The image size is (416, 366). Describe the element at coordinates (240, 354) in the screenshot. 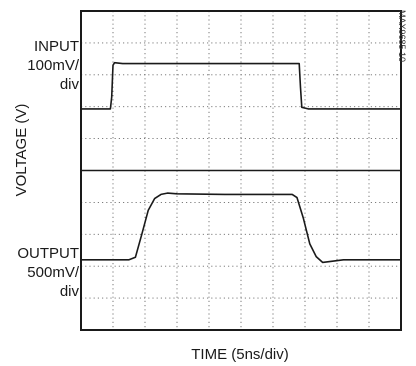

I see `x-axis-label: TIME (5ns/div)` at that location.